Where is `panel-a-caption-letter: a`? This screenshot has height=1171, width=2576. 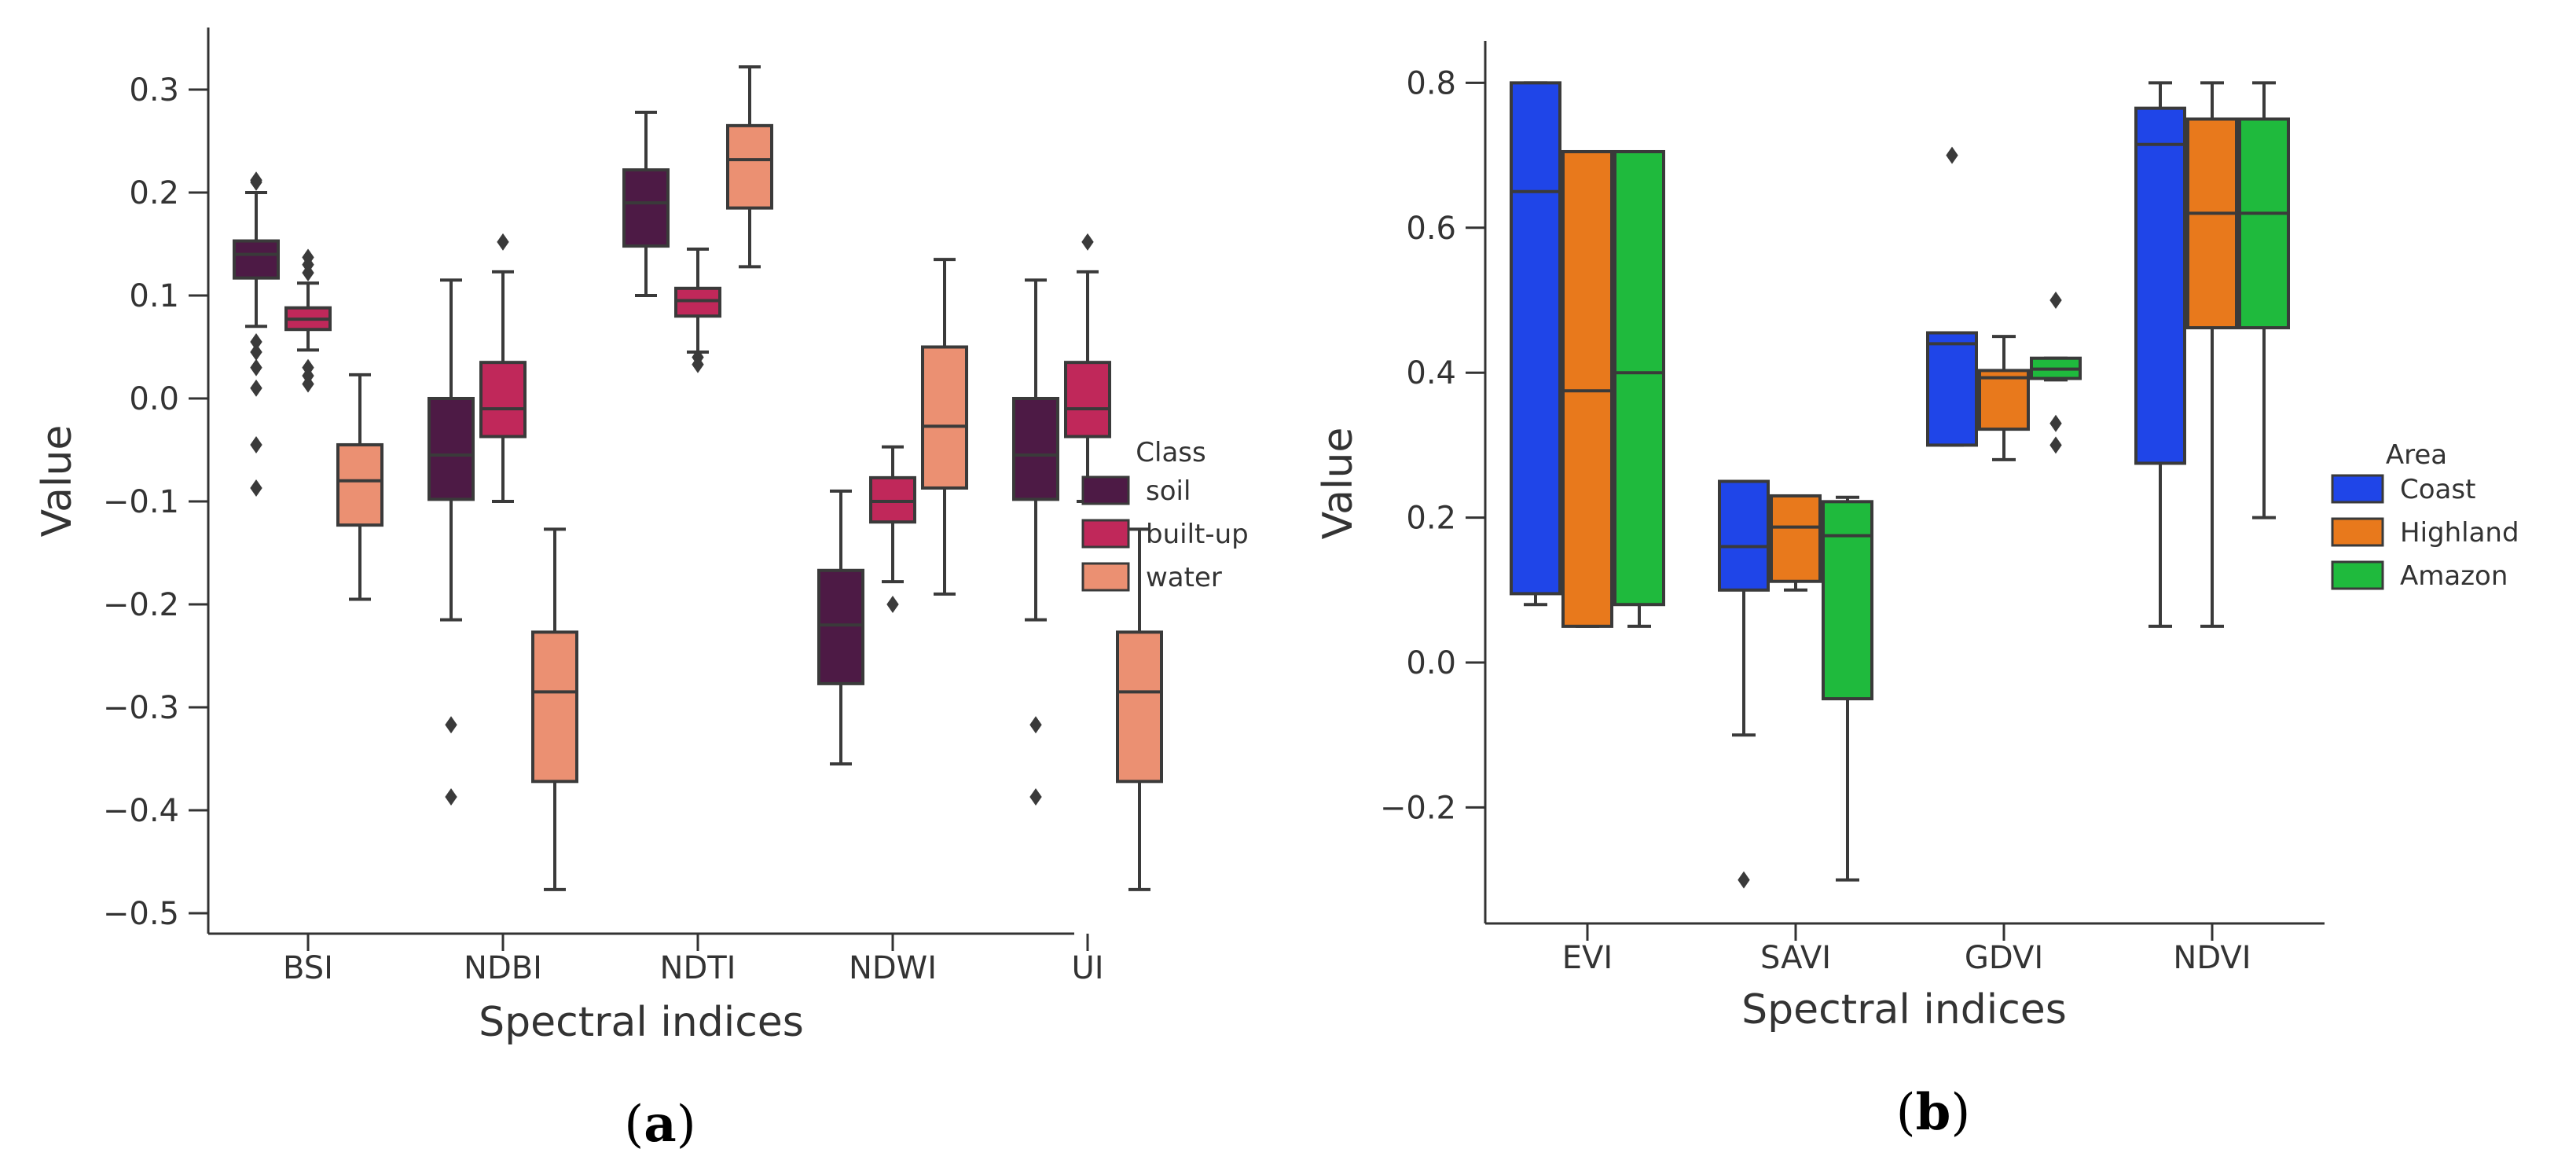 panel-a-caption-letter: a is located at coordinates (660, 1124).